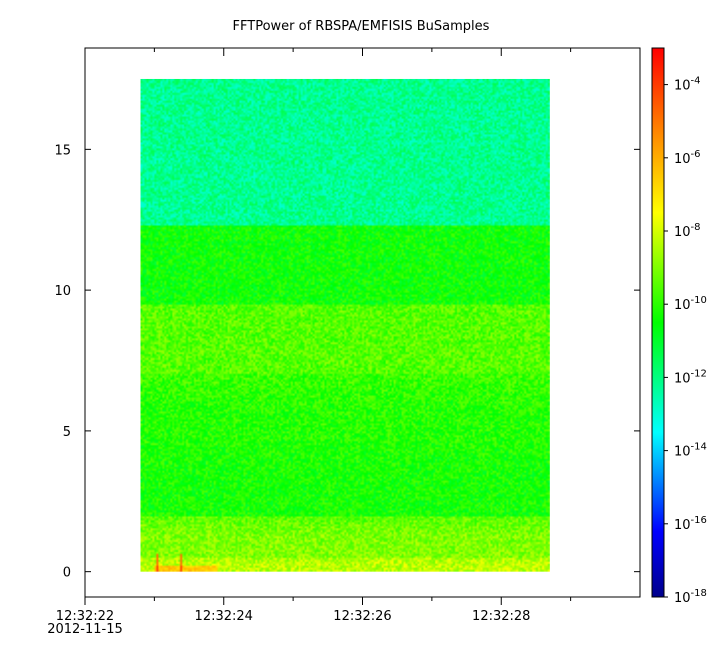 The width and height of the screenshot is (724, 656). Describe the element at coordinates (224, 616) in the screenshot. I see `x-tick-label: 12:32:24` at that location.